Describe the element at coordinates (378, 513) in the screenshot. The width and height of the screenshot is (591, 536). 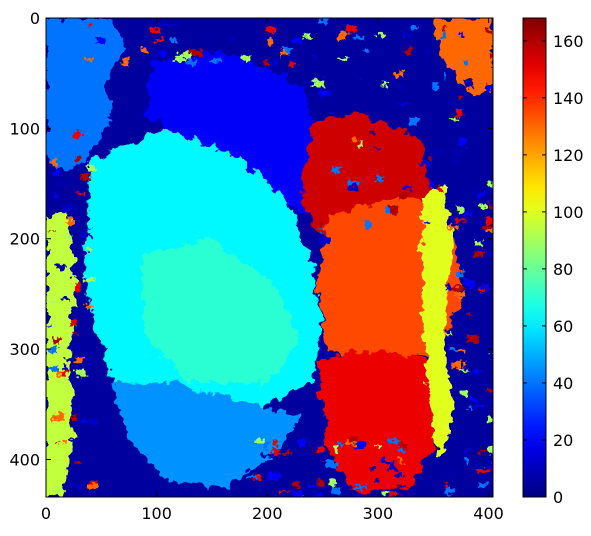
I see `x-tick-label: 300` at that location.